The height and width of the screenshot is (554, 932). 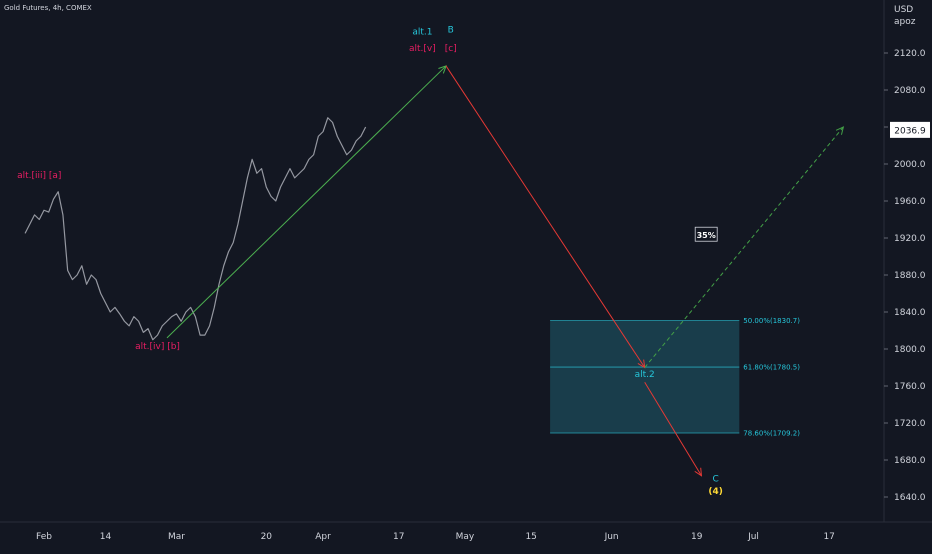 What do you see at coordinates (176, 537) in the screenshot?
I see `x-tick-label: Mar` at bounding box center [176, 537].